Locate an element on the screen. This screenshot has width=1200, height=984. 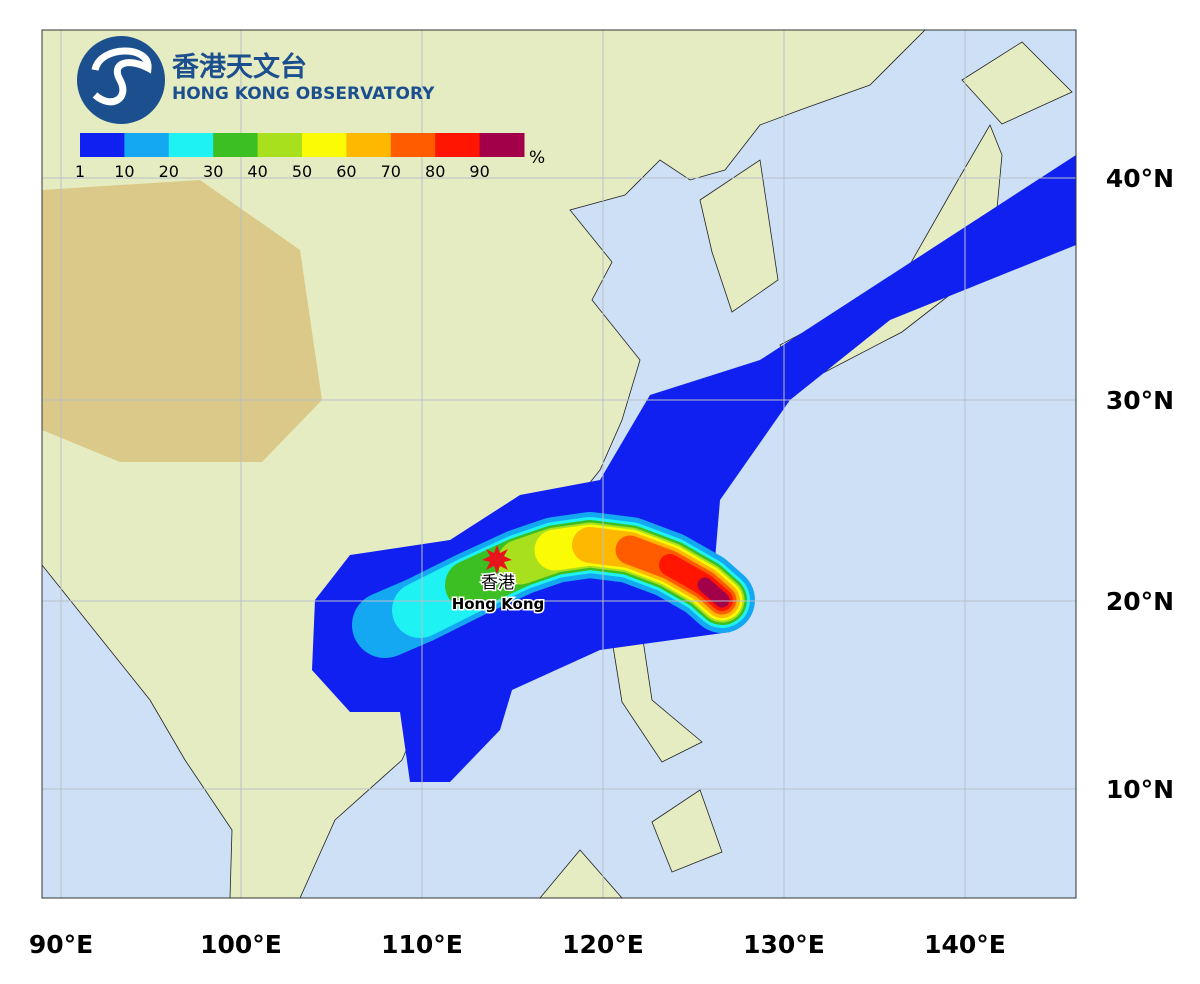
logo-swirl is located at coordinates (121, 76).